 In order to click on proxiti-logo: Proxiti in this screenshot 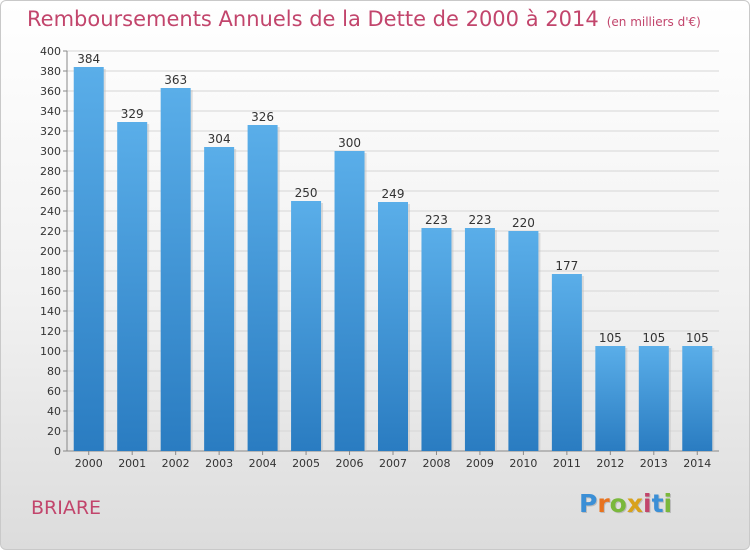, I will do `click(625, 503)`.